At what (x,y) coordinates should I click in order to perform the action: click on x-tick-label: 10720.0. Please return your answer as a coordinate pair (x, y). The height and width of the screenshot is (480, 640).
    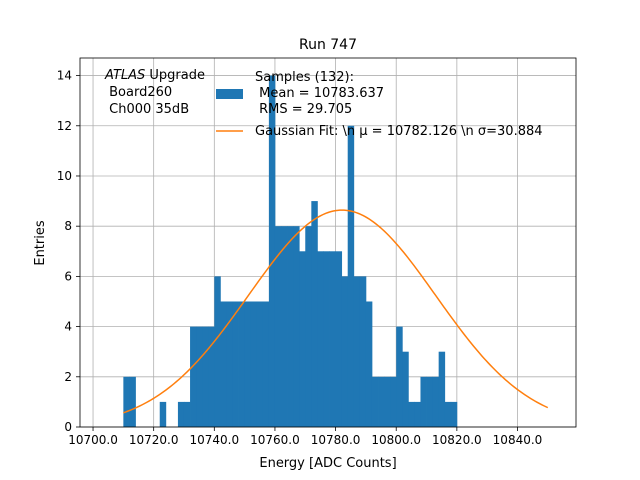
    Looking at the image, I should click on (154, 440).